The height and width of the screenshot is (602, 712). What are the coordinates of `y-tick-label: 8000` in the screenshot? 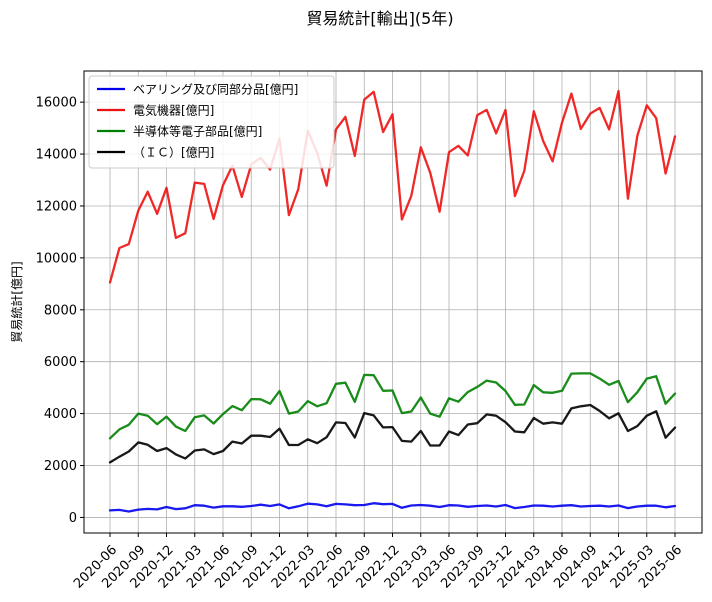 It's located at (60, 310).